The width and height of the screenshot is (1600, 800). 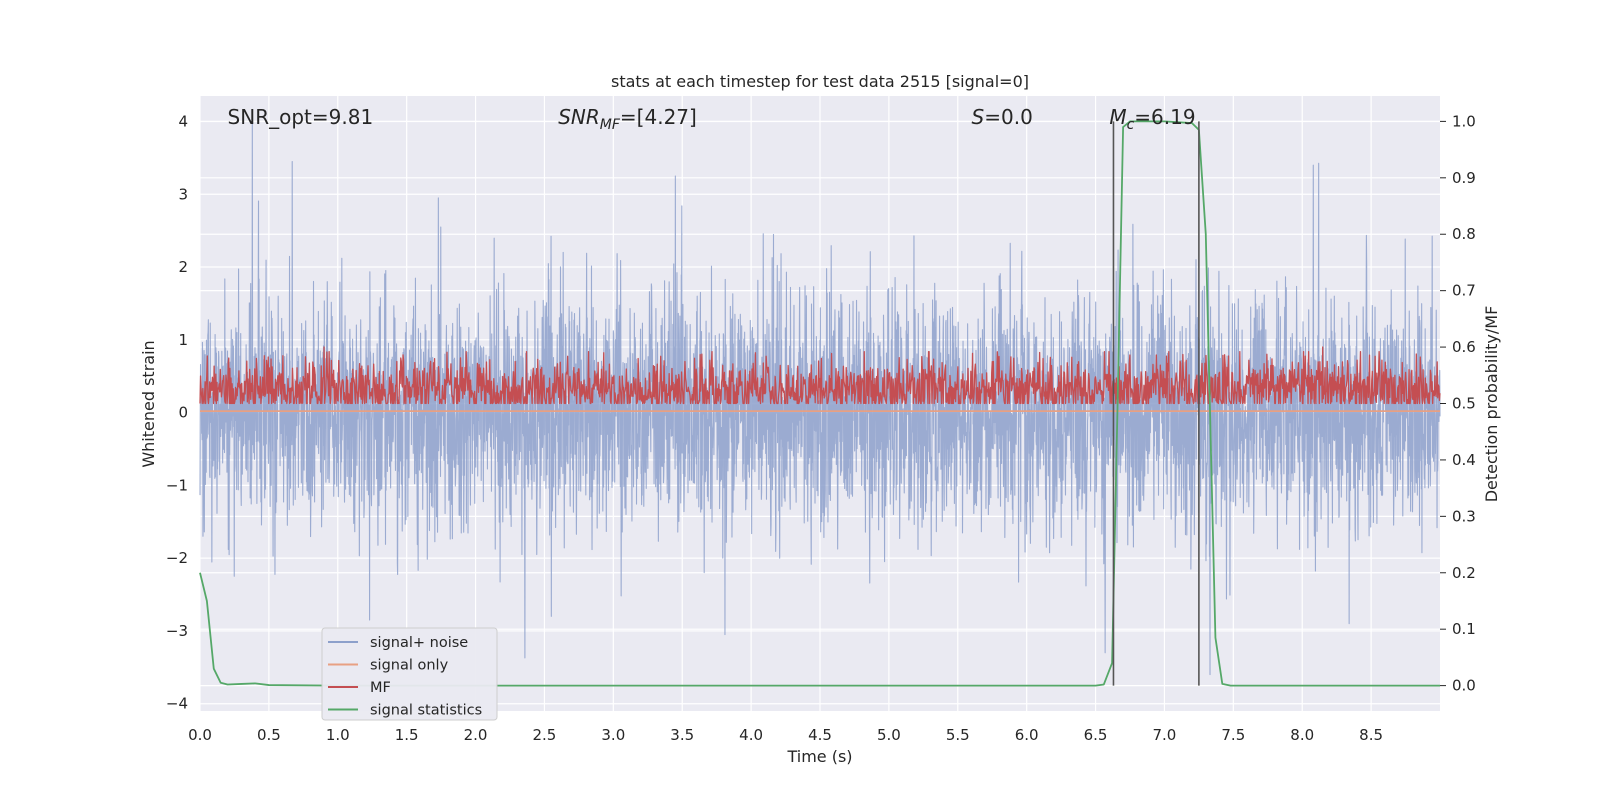 I want to click on legend-label-1: signal only, so click(x=409, y=666).